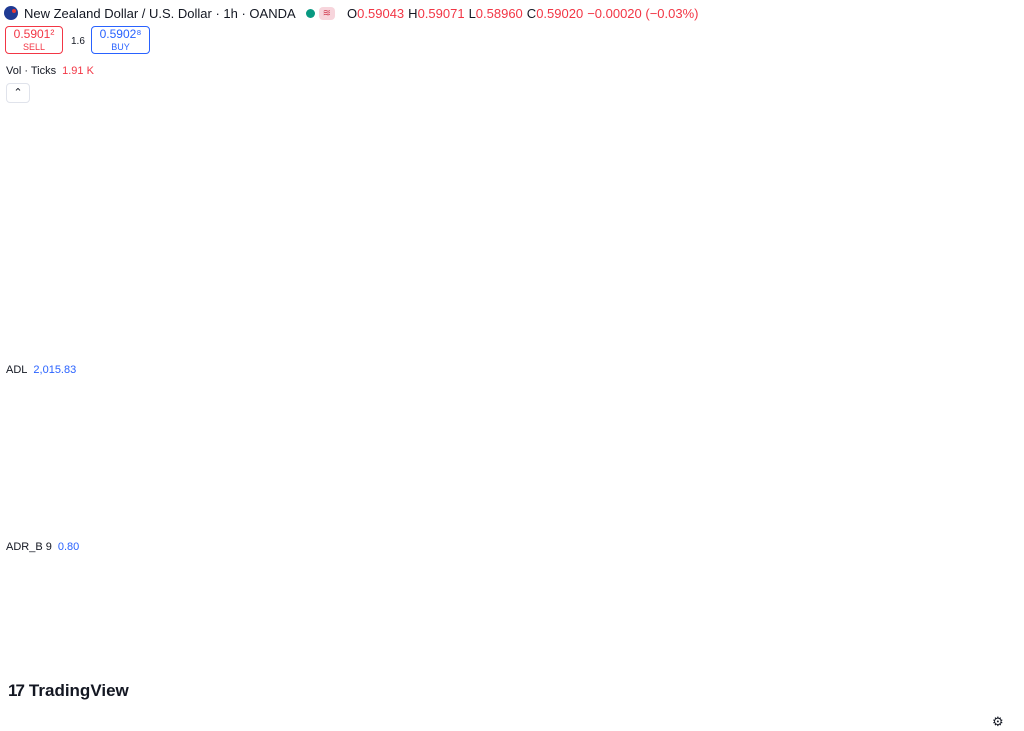 This screenshot has width=1024, height=731. I want to click on adl-badge-bg, so click(996, 462).